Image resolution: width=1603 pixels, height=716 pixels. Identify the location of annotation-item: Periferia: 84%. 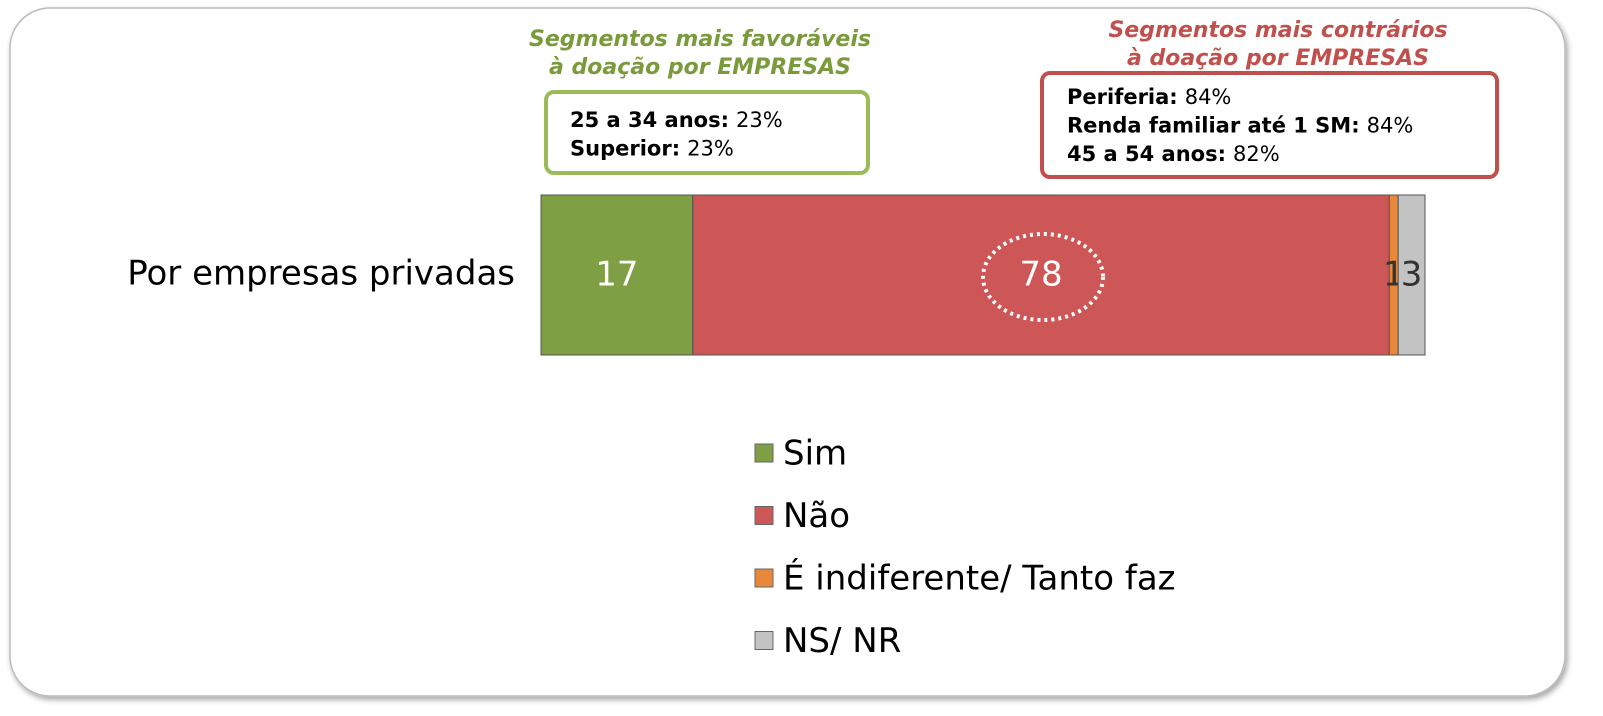
(1149, 97).